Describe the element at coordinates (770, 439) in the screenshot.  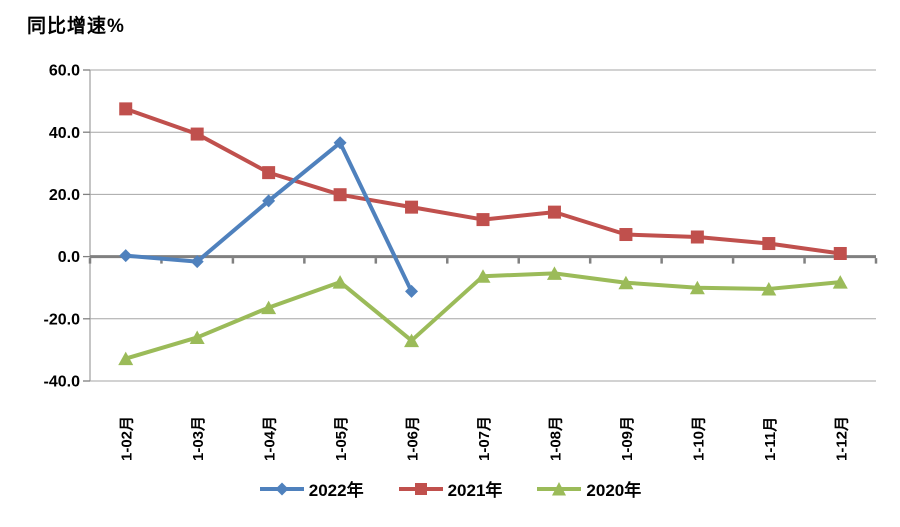
I see `x-axis-label: 1-11月` at that location.